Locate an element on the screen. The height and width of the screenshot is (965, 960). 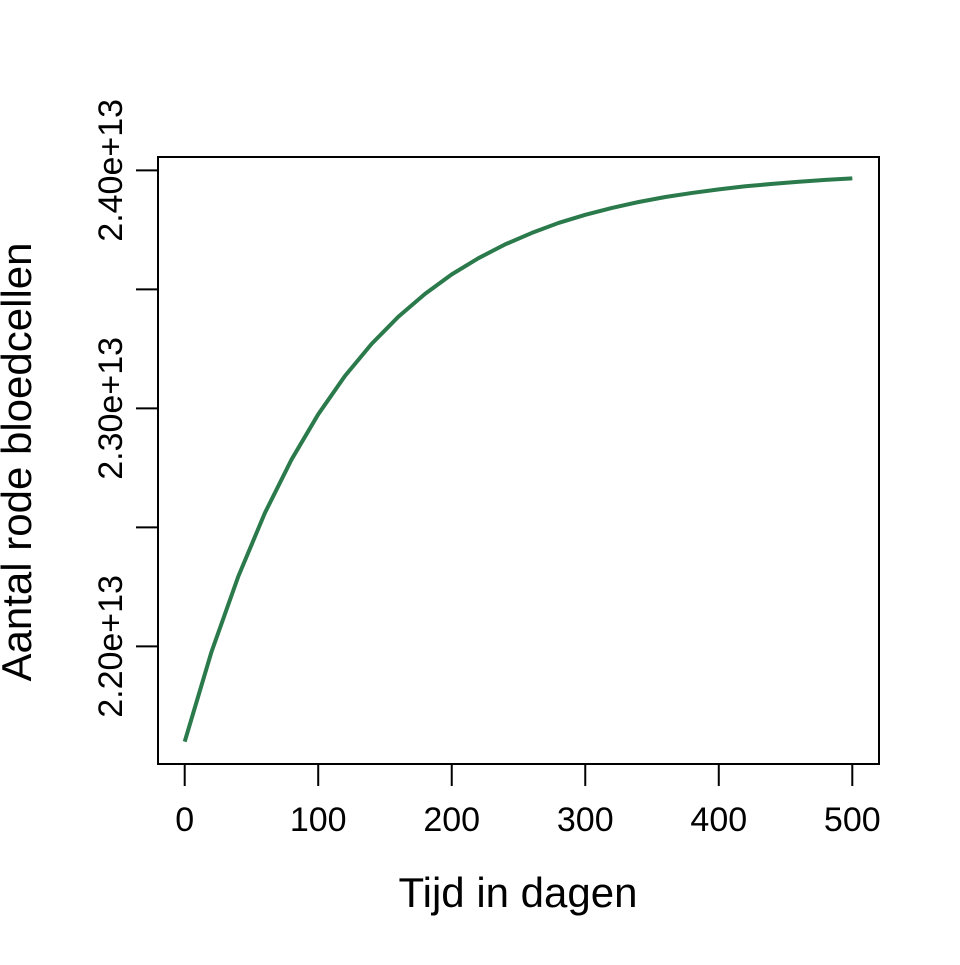
x-tick-label: 400 is located at coordinates (718, 820).